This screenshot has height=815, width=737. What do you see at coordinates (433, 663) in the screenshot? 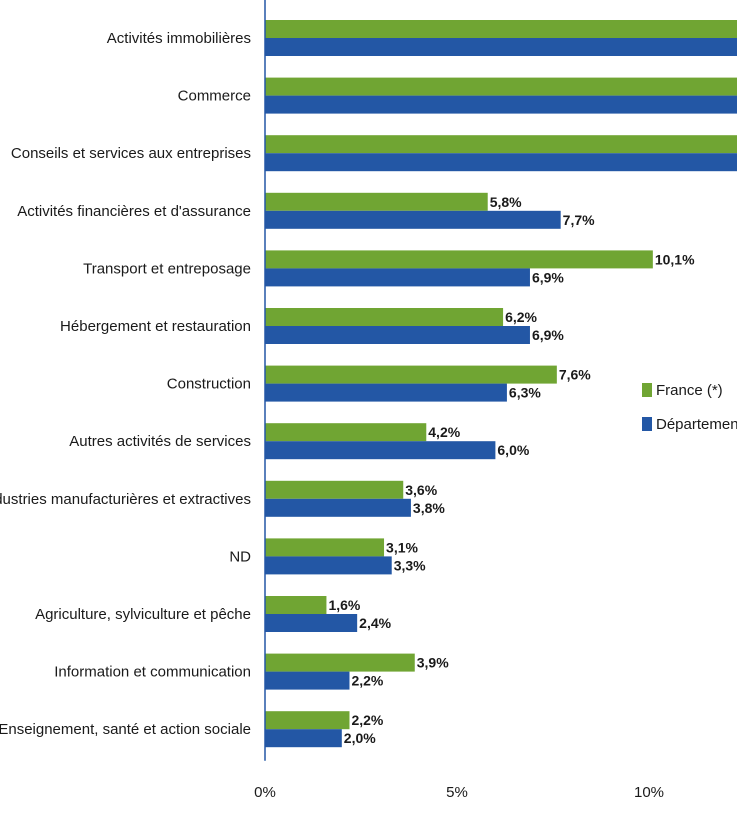
I see `data-label: 3,9%` at bounding box center [433, 663].